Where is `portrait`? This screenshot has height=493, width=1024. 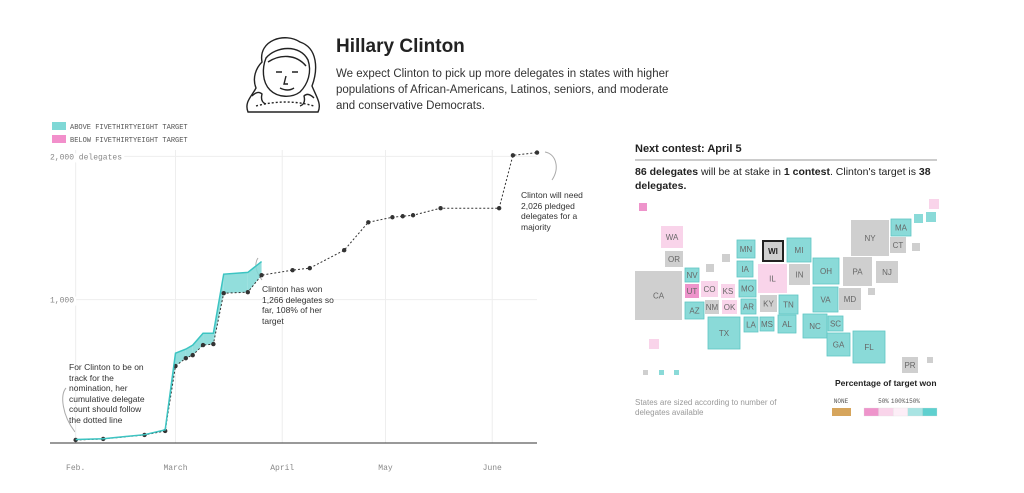
portrait is located at coordinates (283, 75).